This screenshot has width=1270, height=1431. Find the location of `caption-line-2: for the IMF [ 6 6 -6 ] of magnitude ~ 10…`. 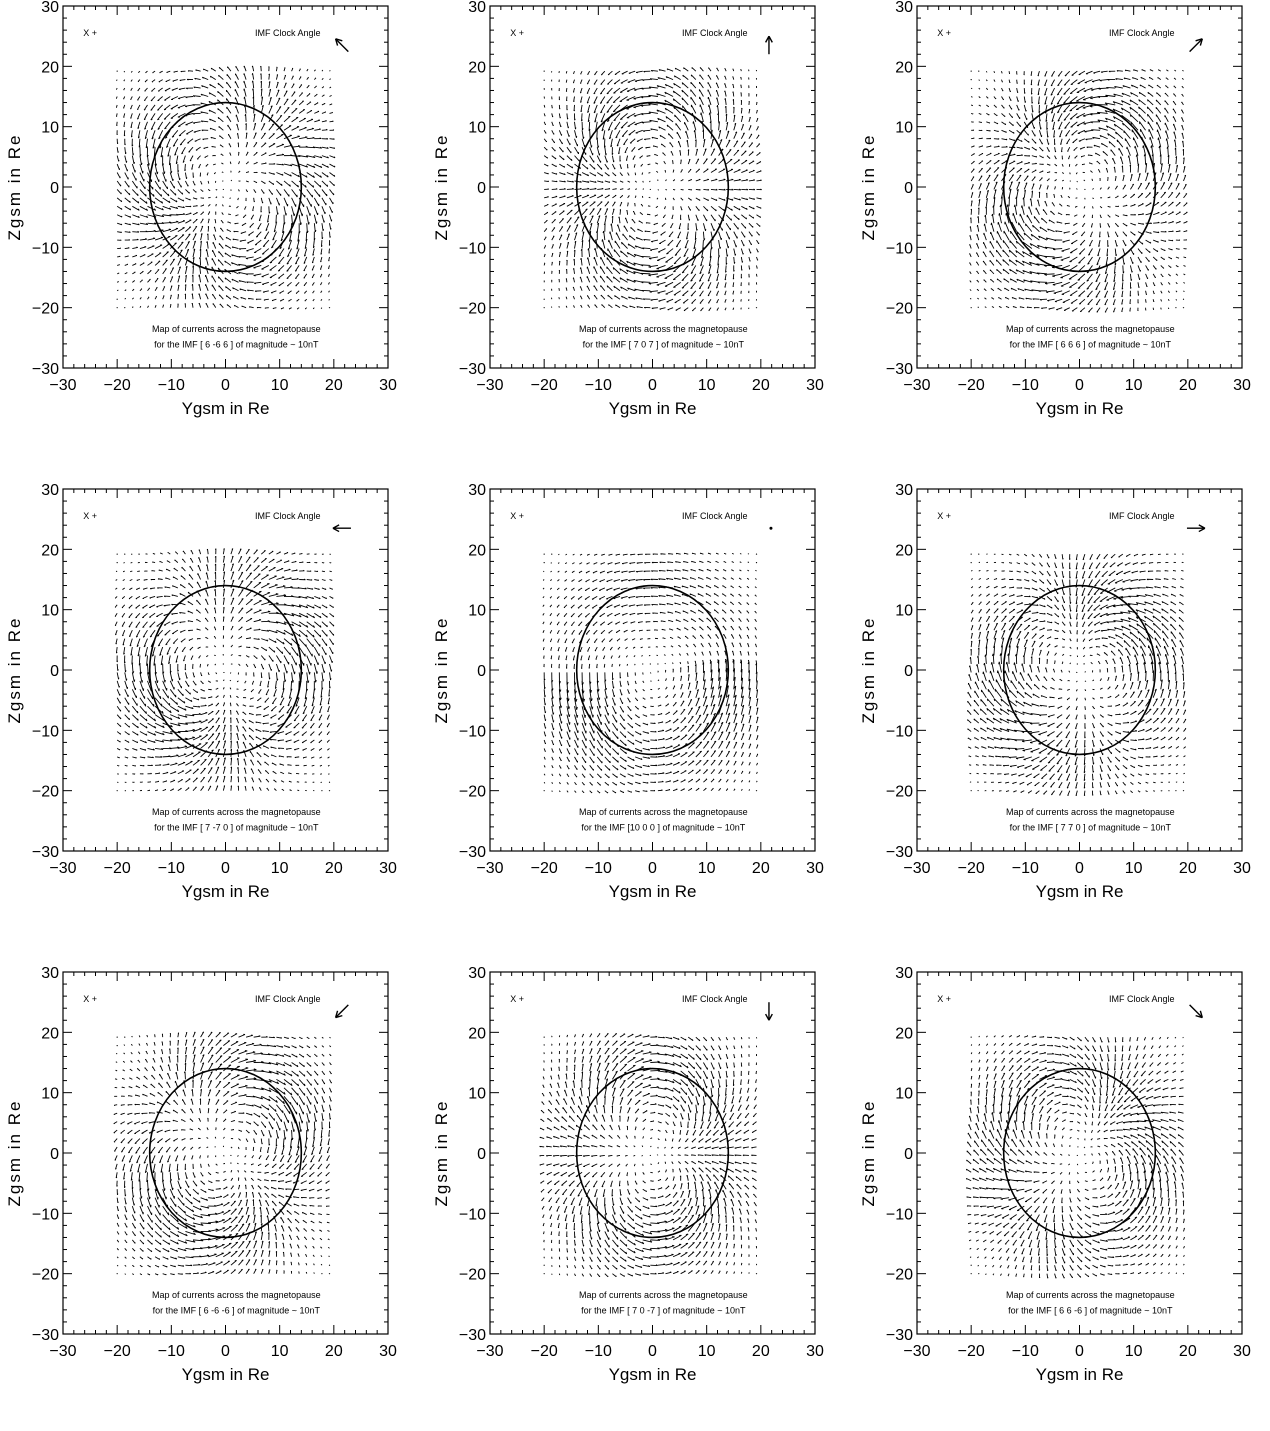

caption-line-2: for the IMF [ 6 6 -6 ] of magnitude ~ 10… is located at coordinates (1090, 1310).